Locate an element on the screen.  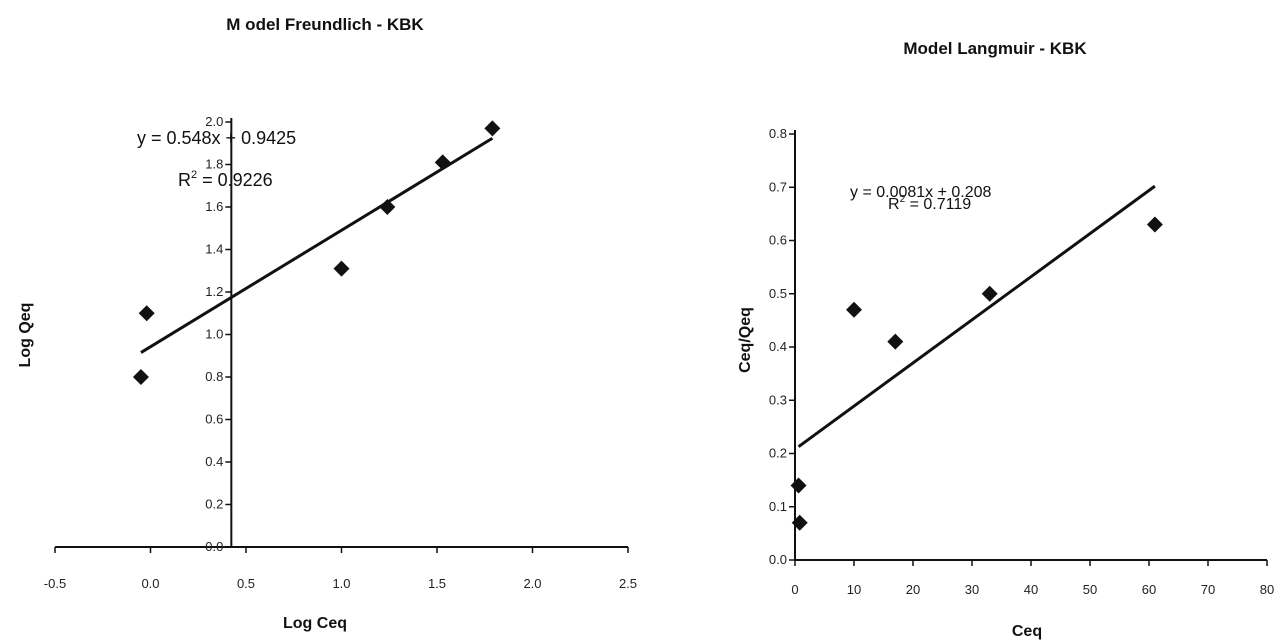
y-axis-title: Log Qeq is located at coordinates (25, 335).